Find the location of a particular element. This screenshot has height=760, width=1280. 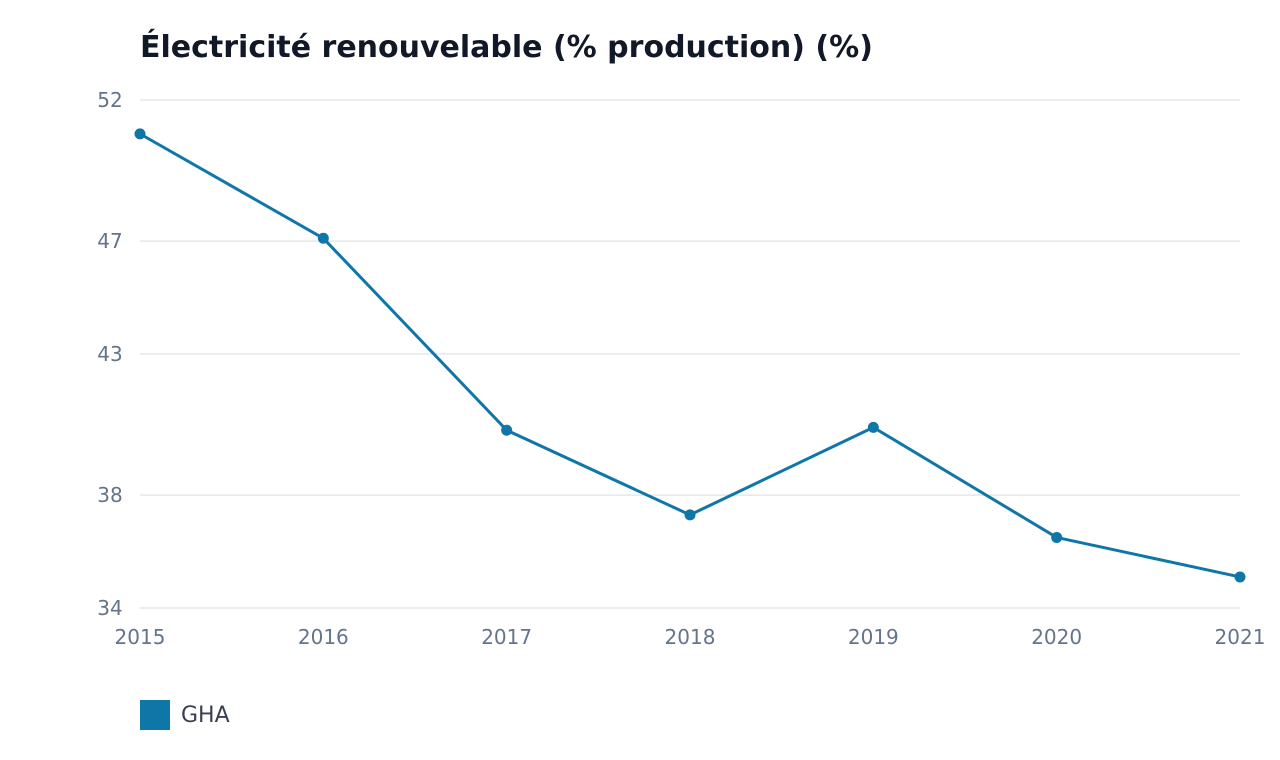

y-tick-label: 52 is located at coordinates (109, 100).